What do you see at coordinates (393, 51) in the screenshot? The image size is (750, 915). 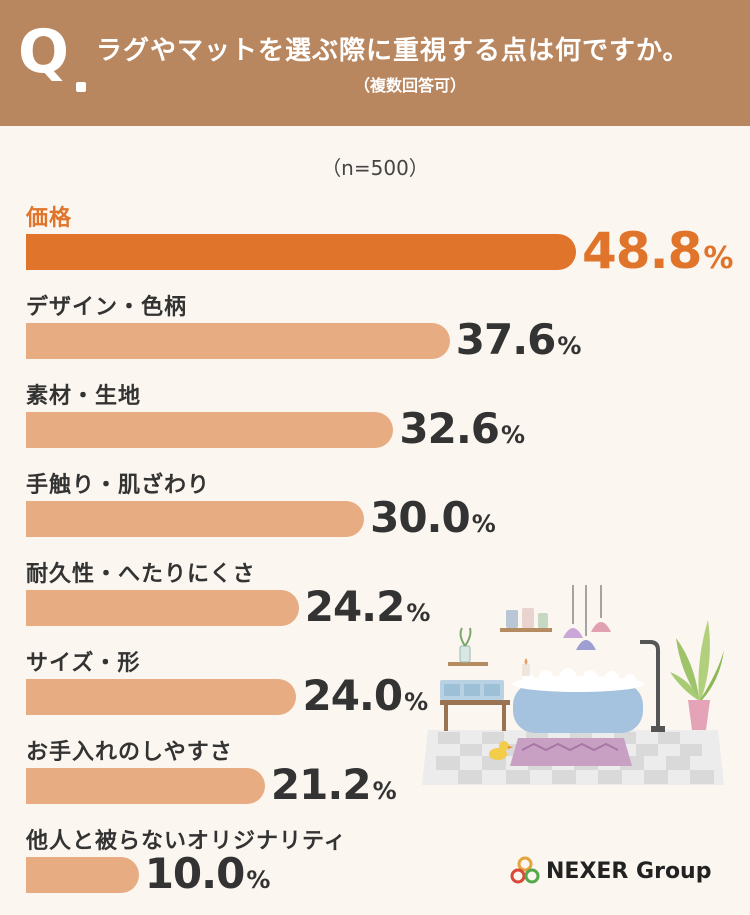 I see `question-text: ラグやマットを選ぶ際に重視する点は何ですか。` at bounding box center [393, 51].